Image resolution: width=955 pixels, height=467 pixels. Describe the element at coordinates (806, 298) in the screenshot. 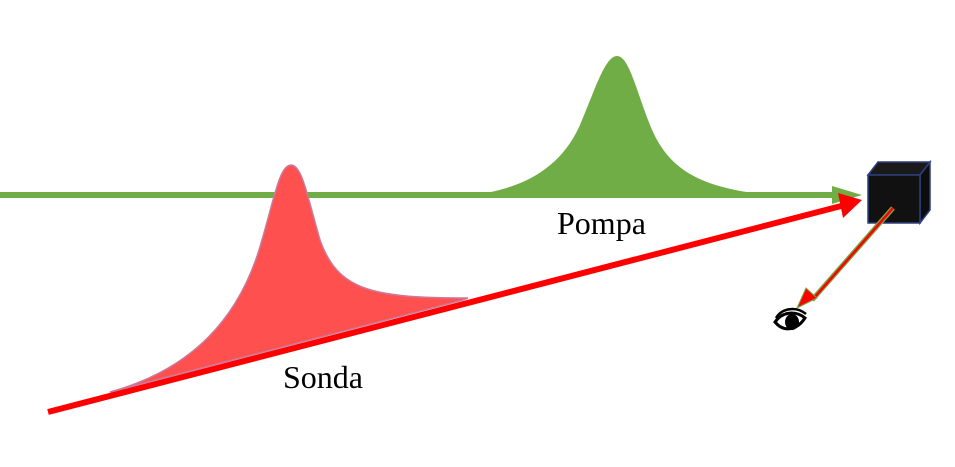

I see `signal-arrowhead` at that location.